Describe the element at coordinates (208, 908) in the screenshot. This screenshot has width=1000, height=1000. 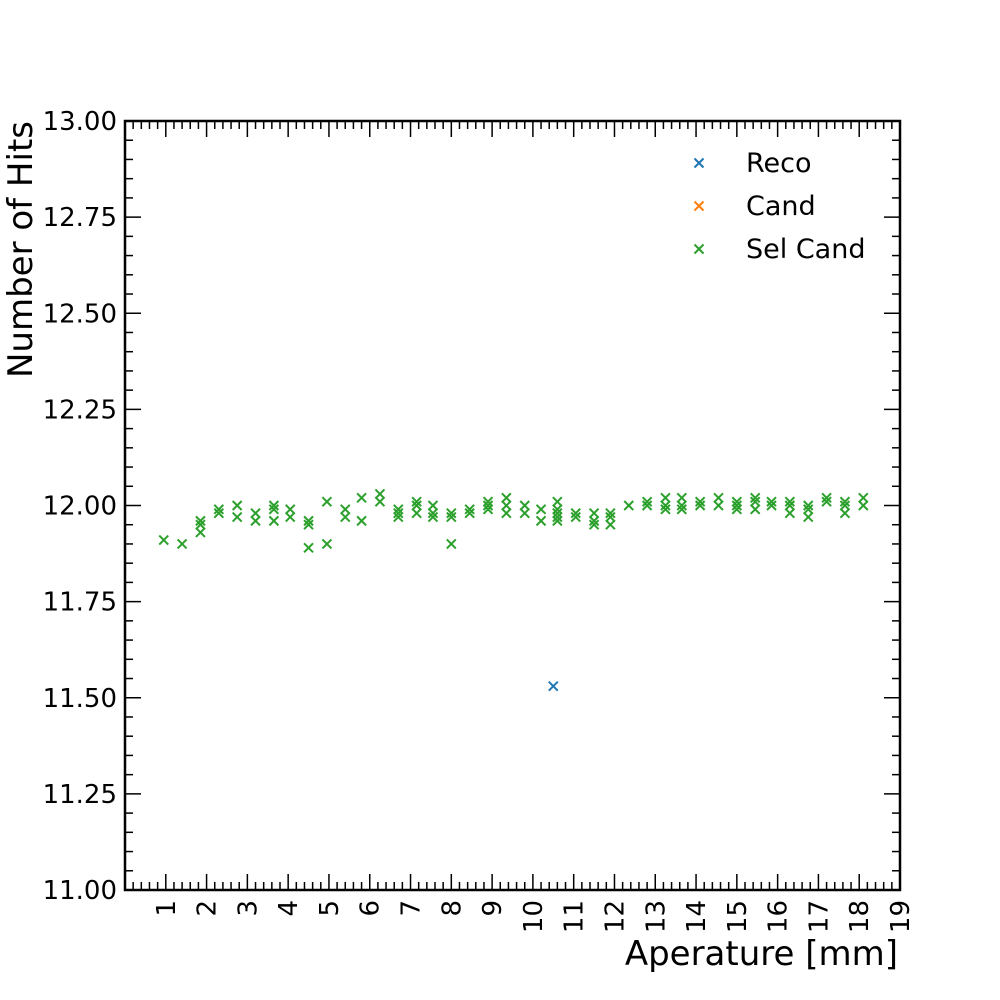
I see `x-tick-label: 2` at that location.